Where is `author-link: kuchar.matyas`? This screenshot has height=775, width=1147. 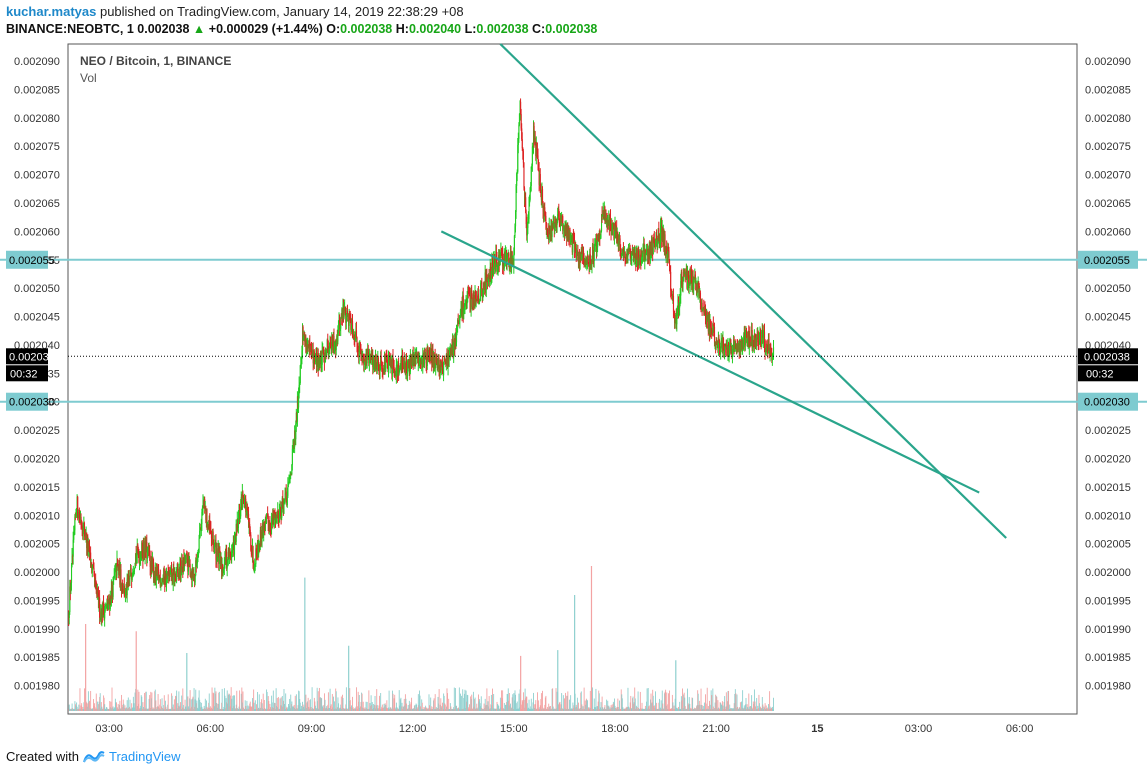 author-link: kuchar.matyas is located at coordinates (51, 11).